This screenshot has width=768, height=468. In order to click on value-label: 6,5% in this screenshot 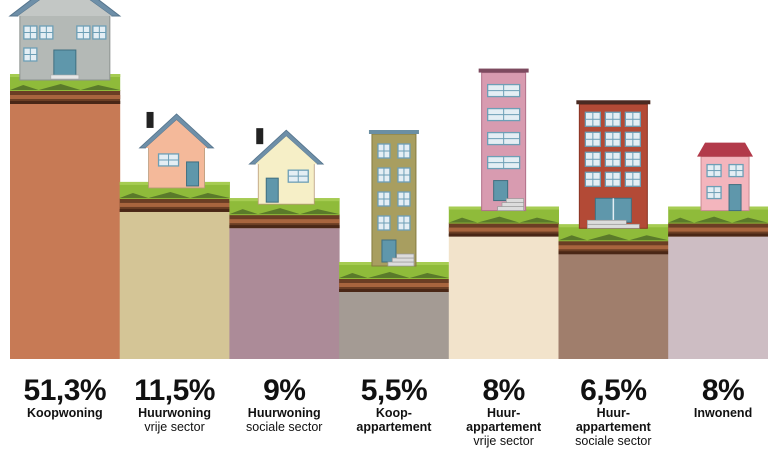, I will do `click(613, 390)`.